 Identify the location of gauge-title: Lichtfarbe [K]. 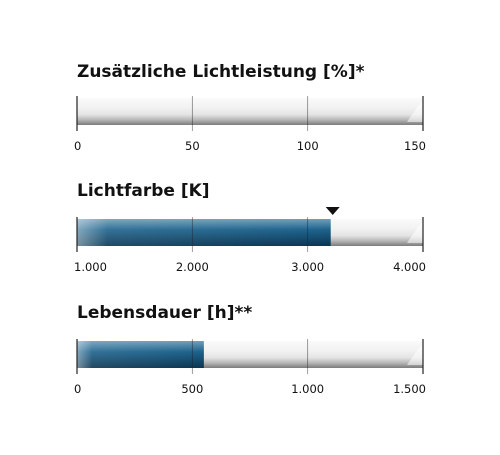
(143, 191).